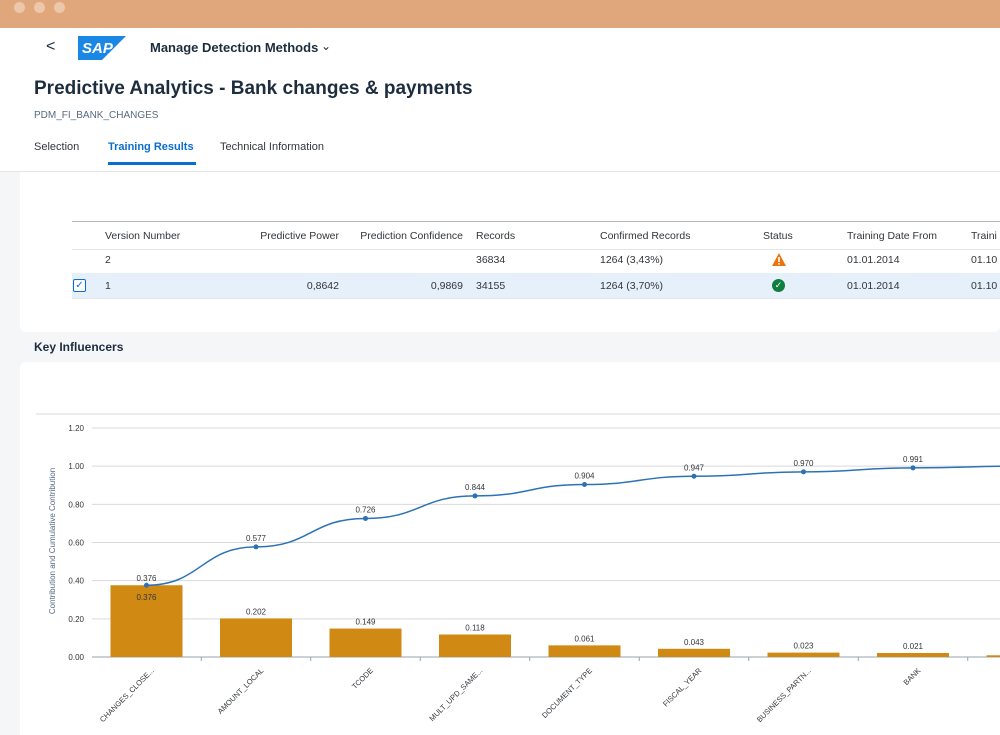 The image size is (1000, 735). Describe the element at coordinates (536, 249) in the screenshot. I see `table-header-divider` at that location.